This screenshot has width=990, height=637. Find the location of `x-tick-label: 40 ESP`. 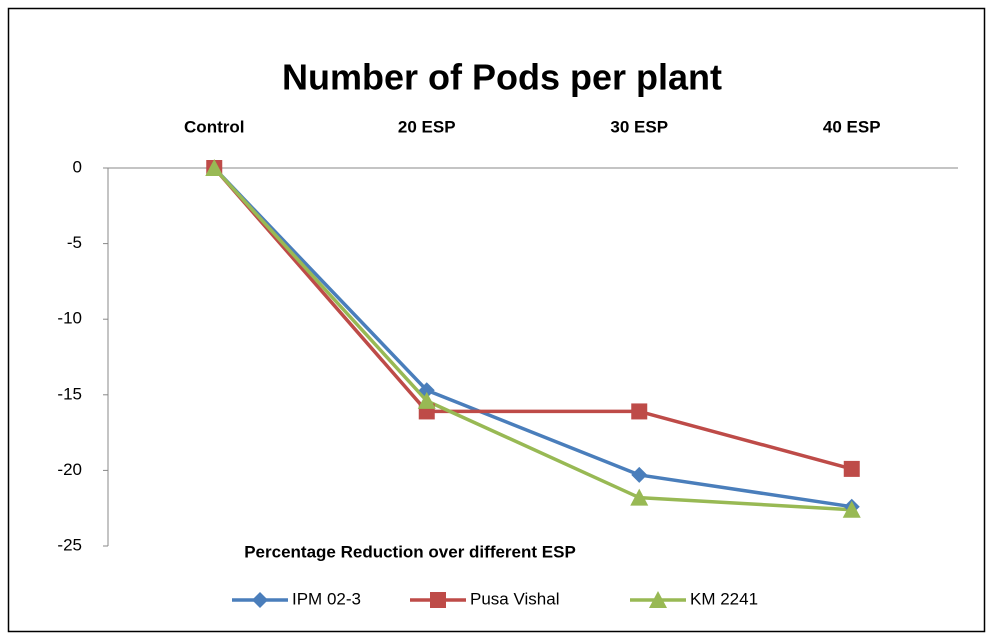

x-tick-label: 40 ESP is located at coordinates (852, 126).